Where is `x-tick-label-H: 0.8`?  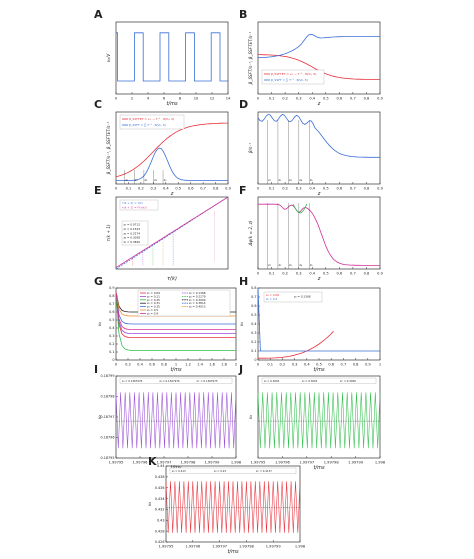 x-tick-label-H: 0.8 is located at coordinates (356, 365).